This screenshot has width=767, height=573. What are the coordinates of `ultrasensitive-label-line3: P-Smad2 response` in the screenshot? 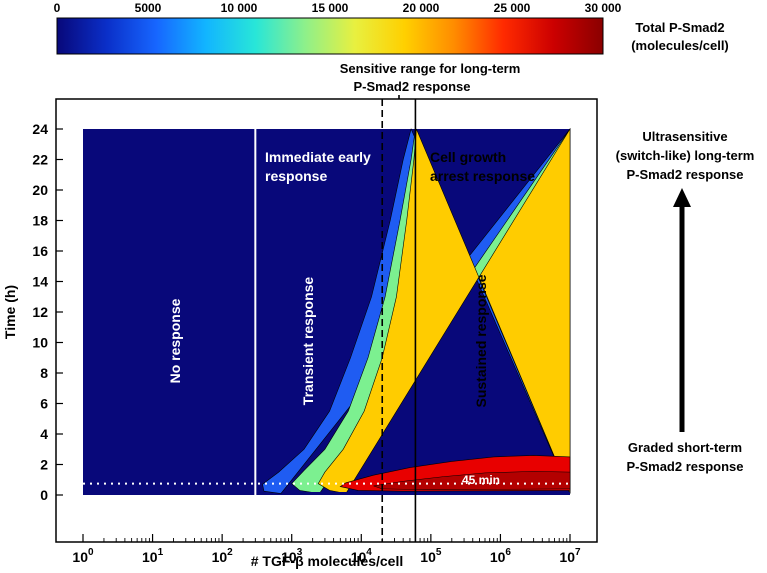 It's located at (684, 174).